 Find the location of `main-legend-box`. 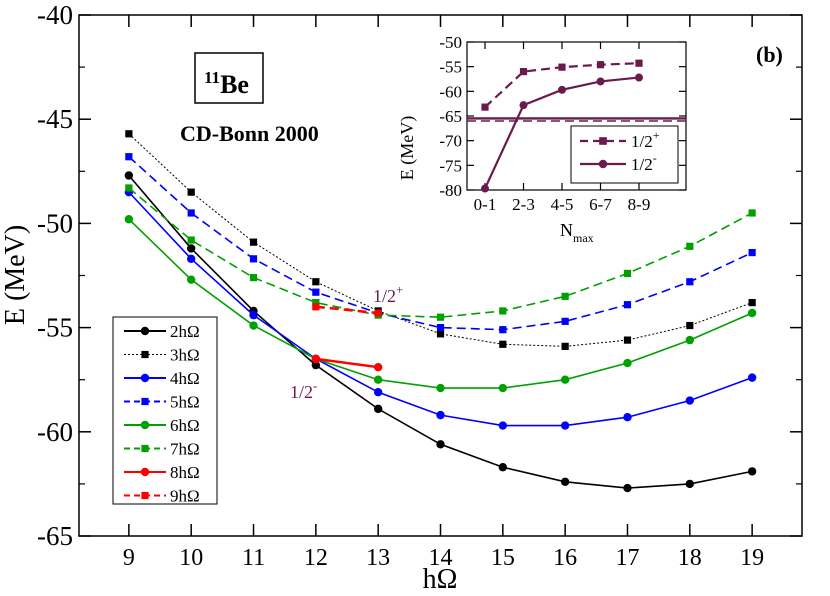

main-legend-box is located at coordinates (165, 410).